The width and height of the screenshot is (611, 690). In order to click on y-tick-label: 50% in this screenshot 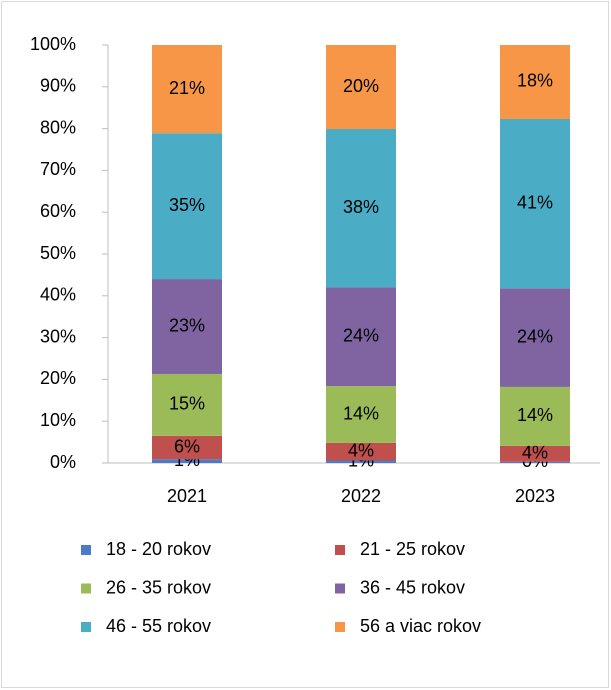, I will do `click(58, 253)`.